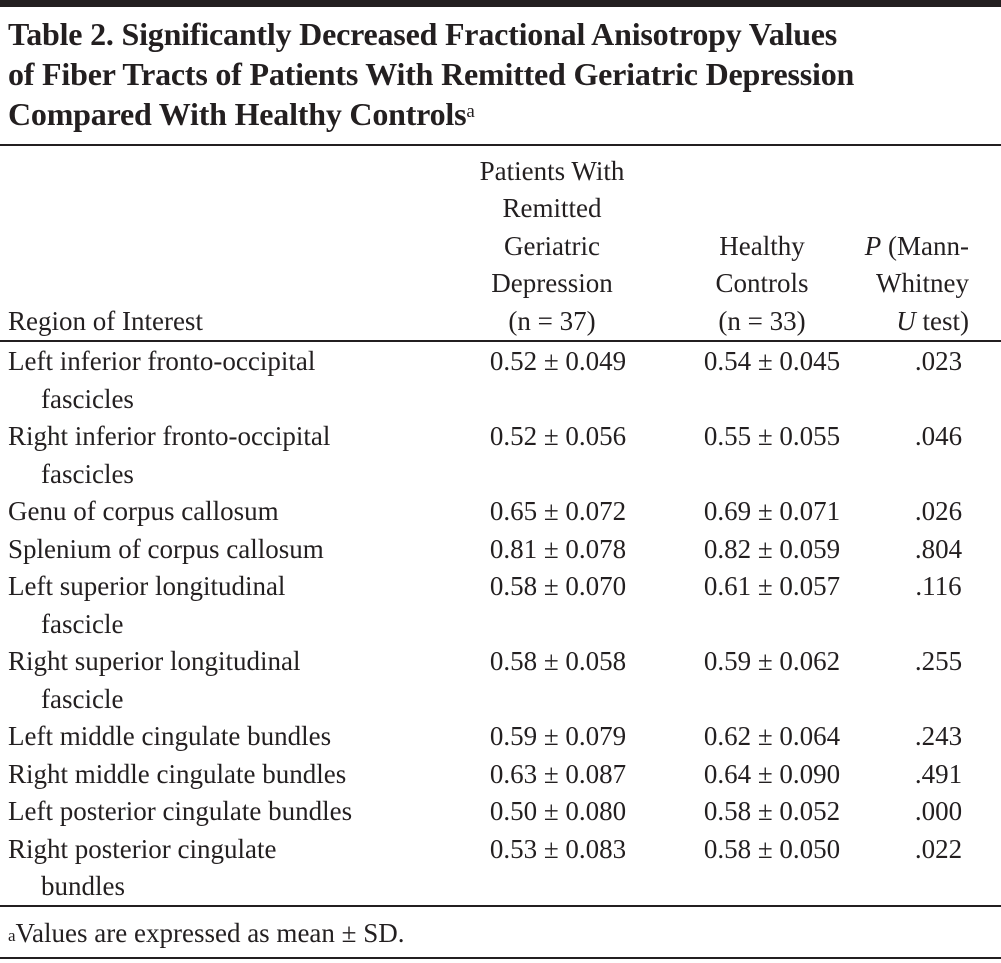 This screenshot has height=963, width=1001. What do you see at coordinates (147, 586) in the screenshot?
I see `region-label: Left superior longitudinal` at bounding box center [147, 586].